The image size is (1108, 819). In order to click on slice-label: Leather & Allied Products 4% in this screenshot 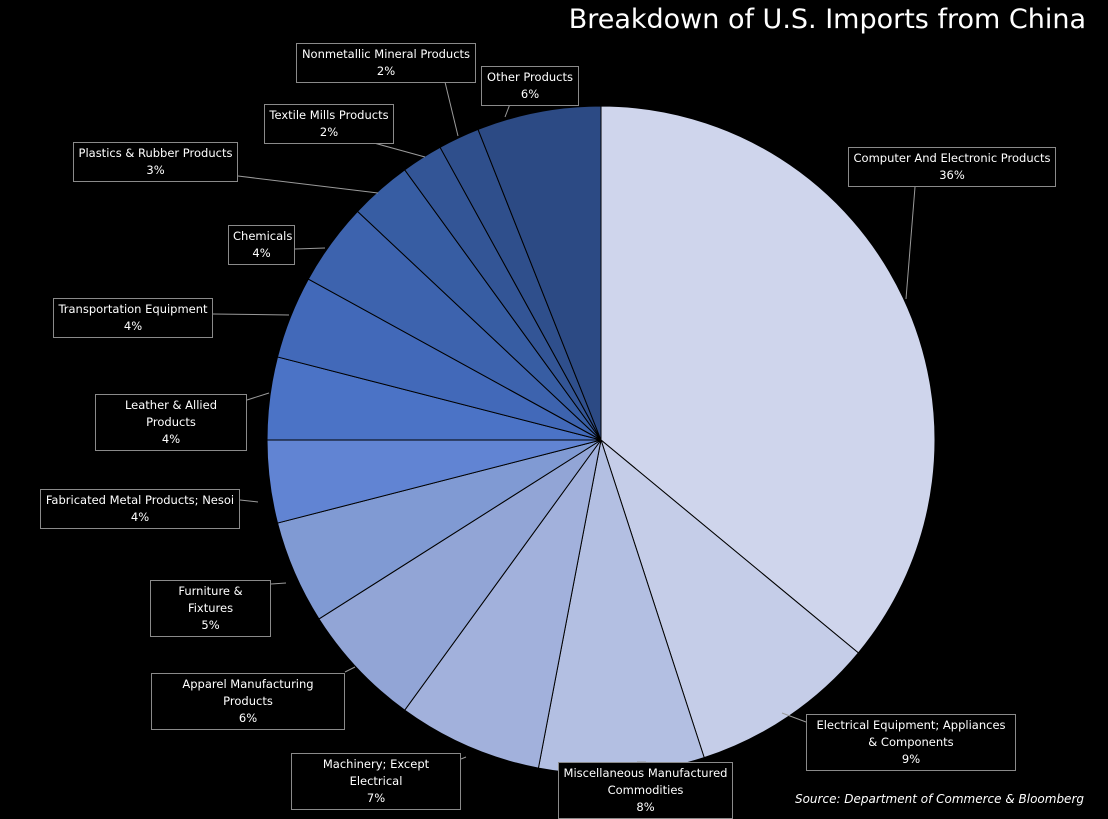, I will do `click(171, 422)`.